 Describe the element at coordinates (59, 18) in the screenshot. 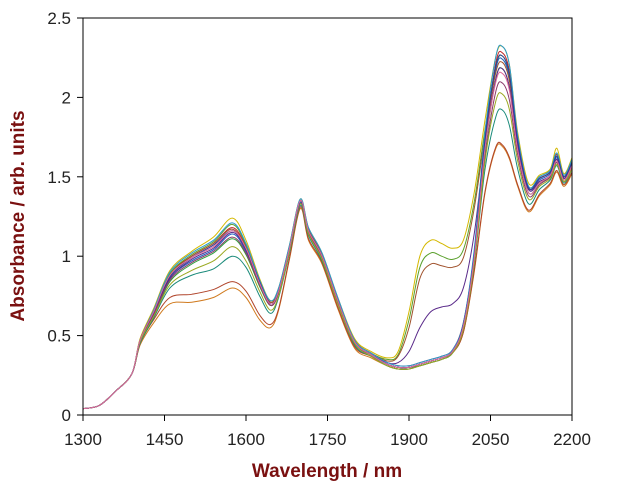

I see `y-tick-label: 2.5` at that location.